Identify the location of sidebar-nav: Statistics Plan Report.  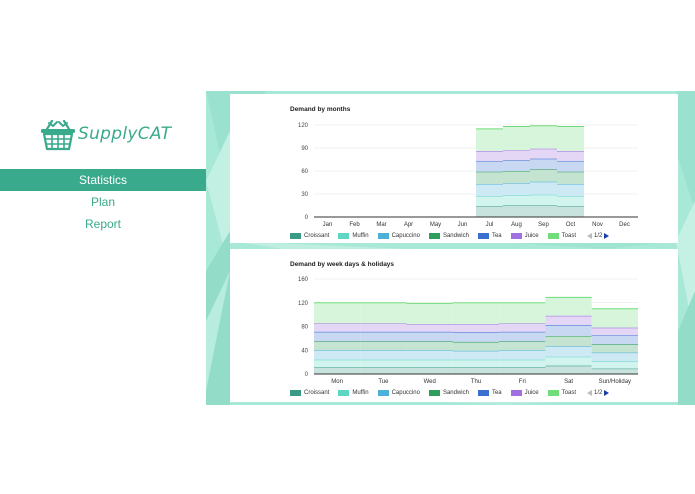
(103, 202).